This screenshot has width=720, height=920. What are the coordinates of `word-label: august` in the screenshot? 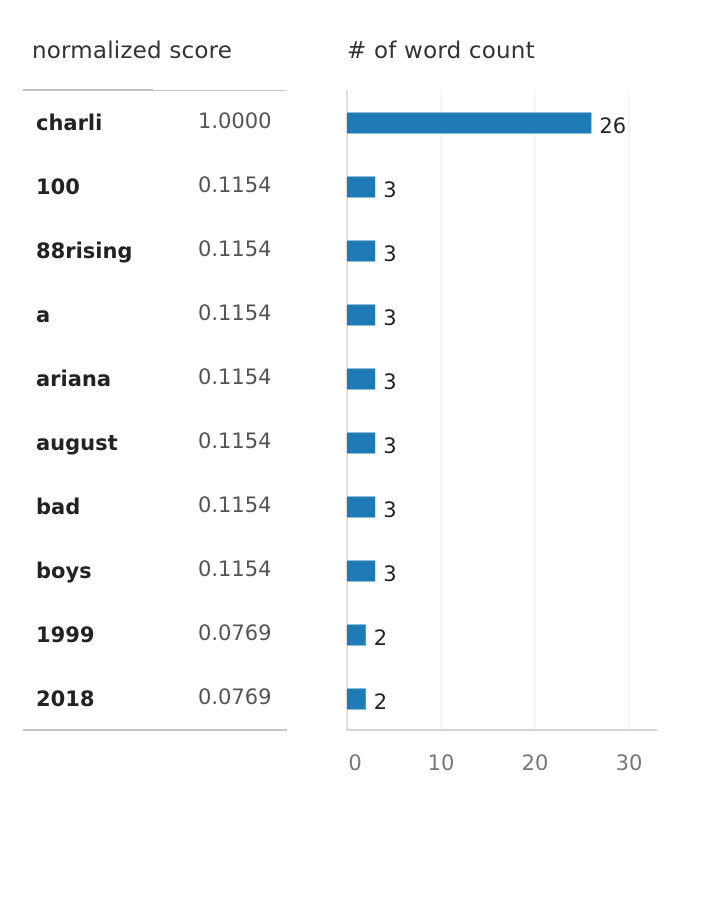 It's located at (77, 443).